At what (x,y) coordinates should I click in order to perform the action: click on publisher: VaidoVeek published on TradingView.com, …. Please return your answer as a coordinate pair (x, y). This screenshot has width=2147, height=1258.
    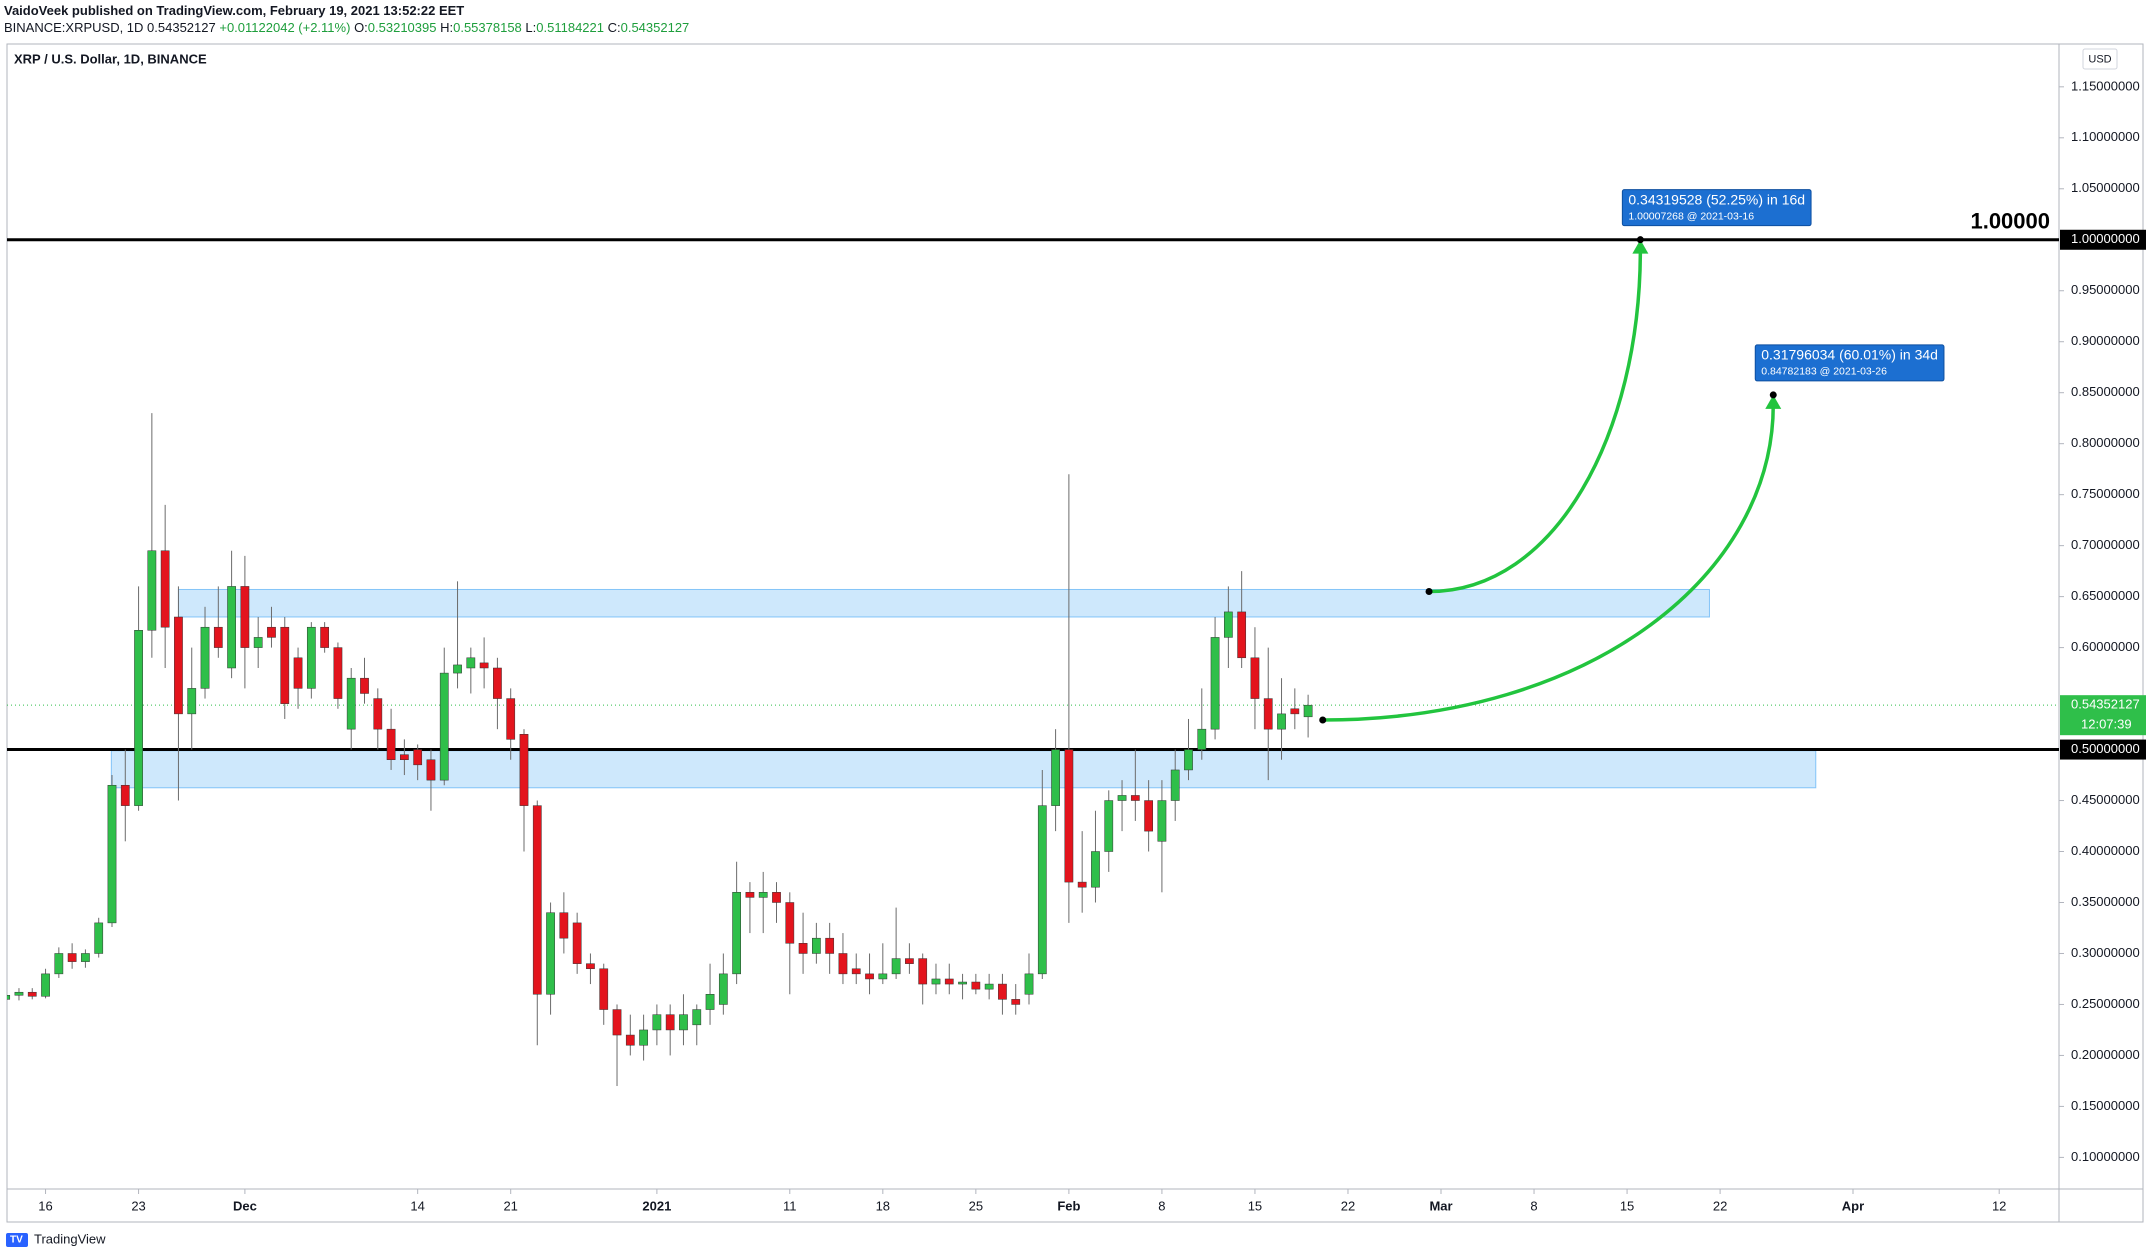
    Looking at the image, I should click on (234, 10).